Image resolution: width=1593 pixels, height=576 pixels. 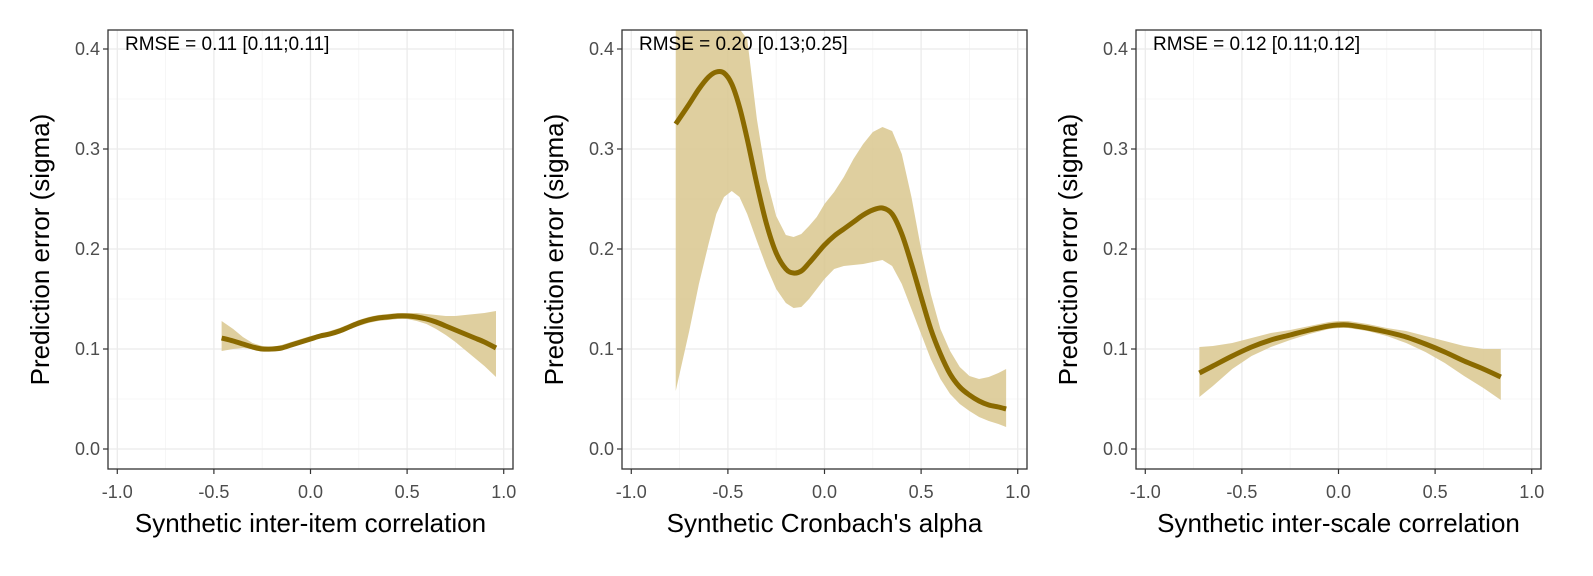 What do you see at coordinates (227, 44) in the screenshot?
I see `rmse-annotation: RMSE = 0.11 [0.11;0.11]` at bounding box center [227, 44].